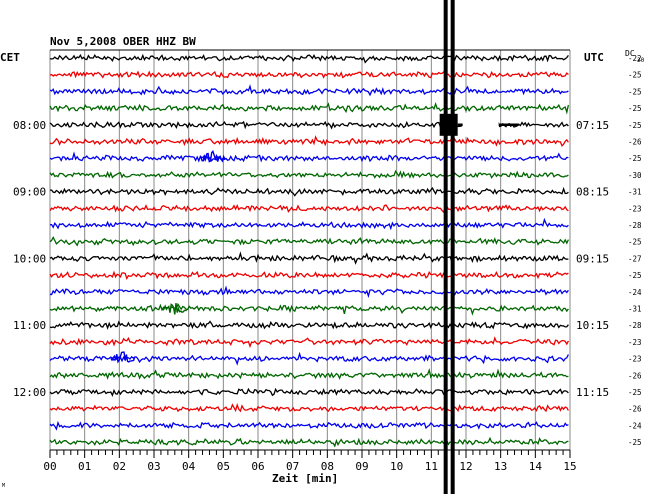 The height and width of the screenshot is (494, 650). Describe the element at coordinates (635, 225) in the screenshot. I see `dc-offset-label-10: -28` at that location.